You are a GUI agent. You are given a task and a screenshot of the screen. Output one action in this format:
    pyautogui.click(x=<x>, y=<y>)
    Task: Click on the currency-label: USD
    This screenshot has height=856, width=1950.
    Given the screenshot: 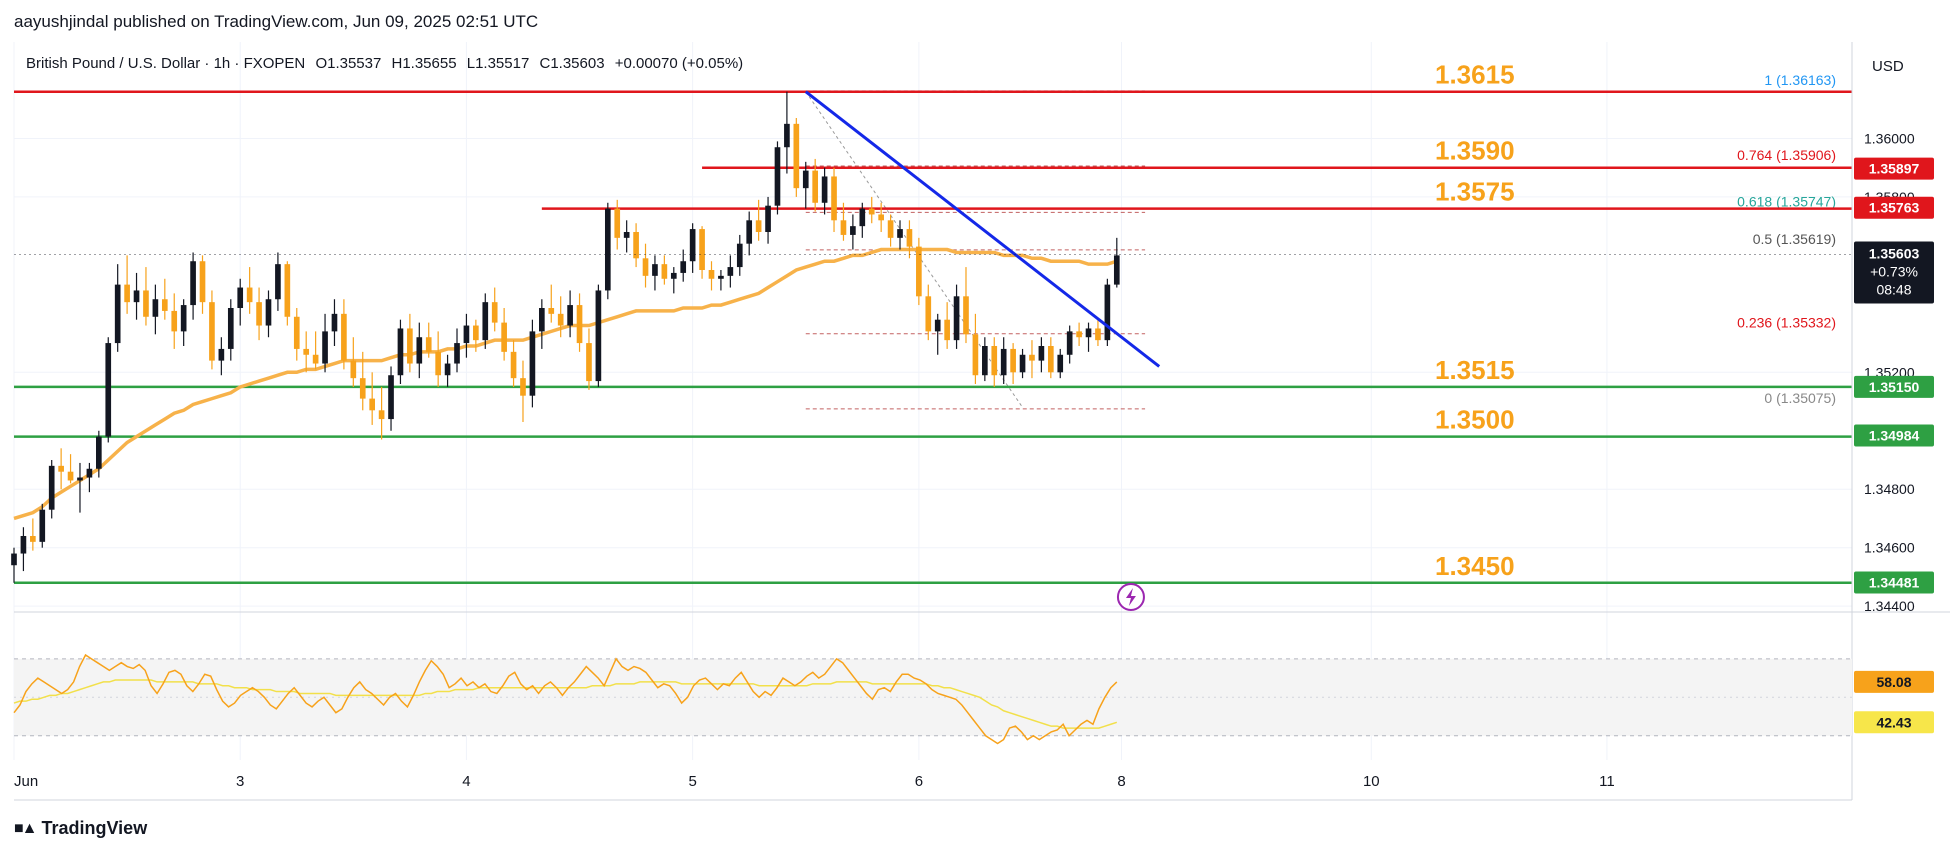 What is the action you would take?
    pyautogui.click(x=1888, y=66)
    